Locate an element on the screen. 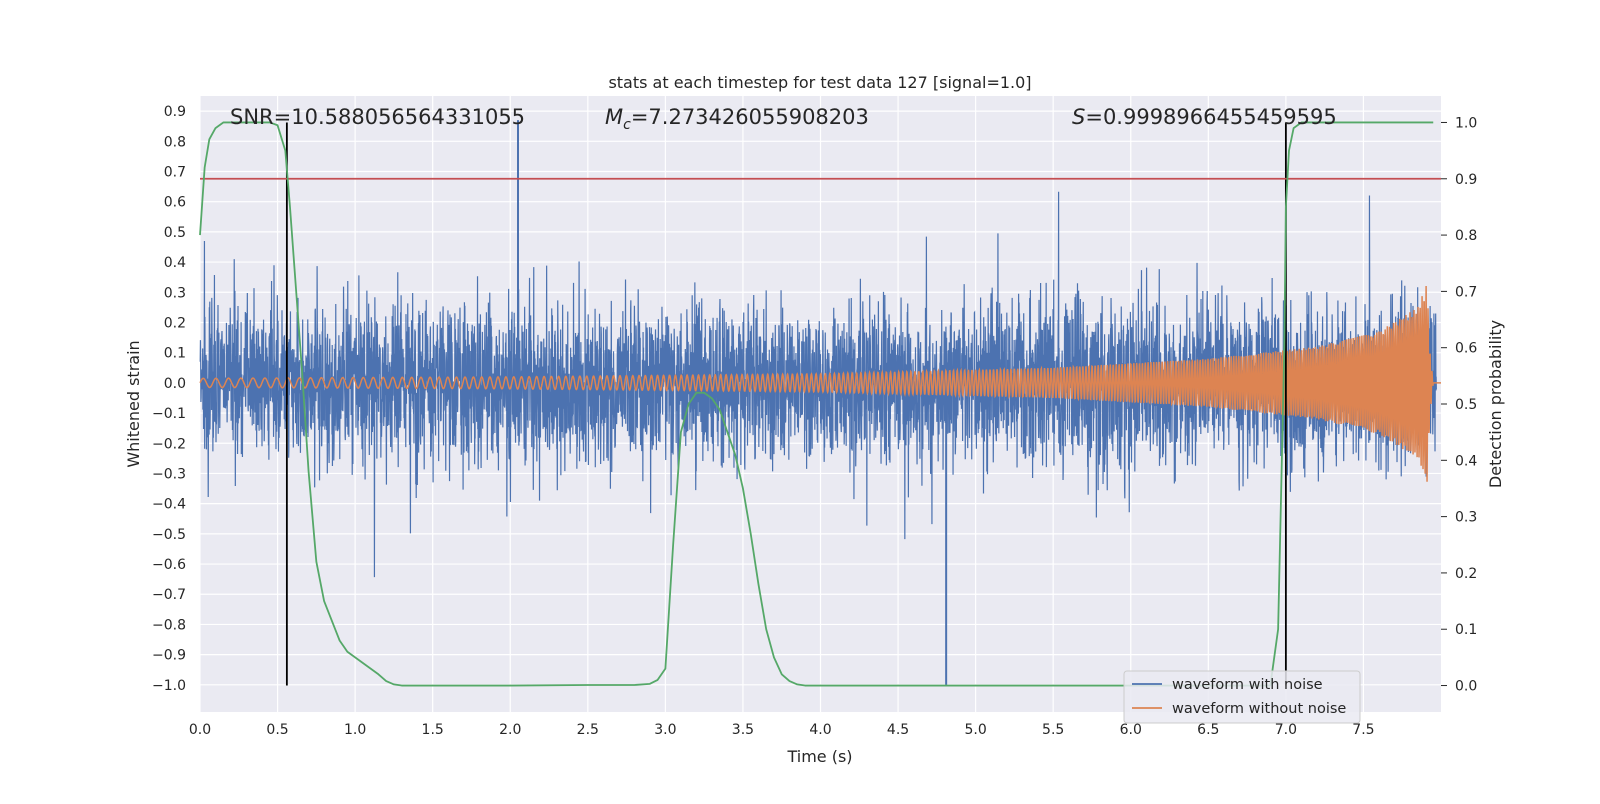 The image size is (1600, 804). x-axis-label: Time (s) is located at coordinates (819, 756).